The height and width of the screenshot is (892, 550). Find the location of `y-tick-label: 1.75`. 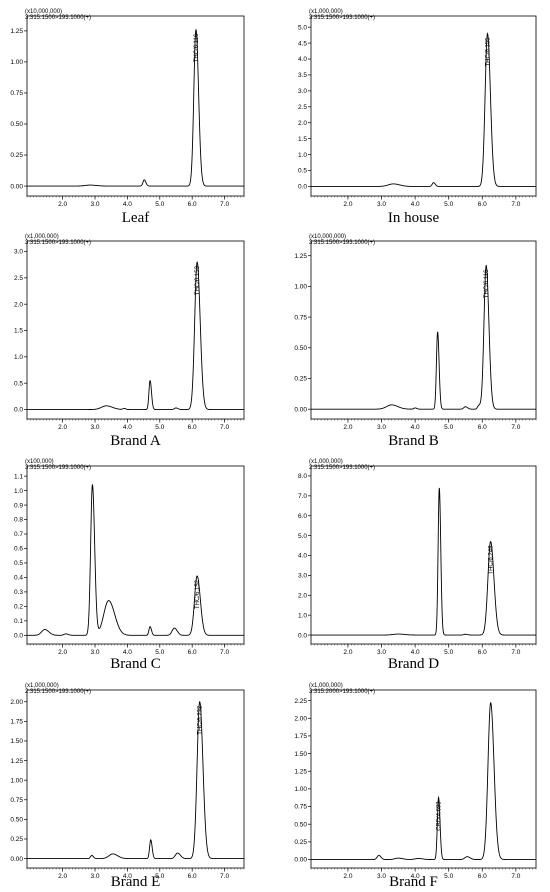

y-tick-label: 1.75 is located at coordinates (16, 722).